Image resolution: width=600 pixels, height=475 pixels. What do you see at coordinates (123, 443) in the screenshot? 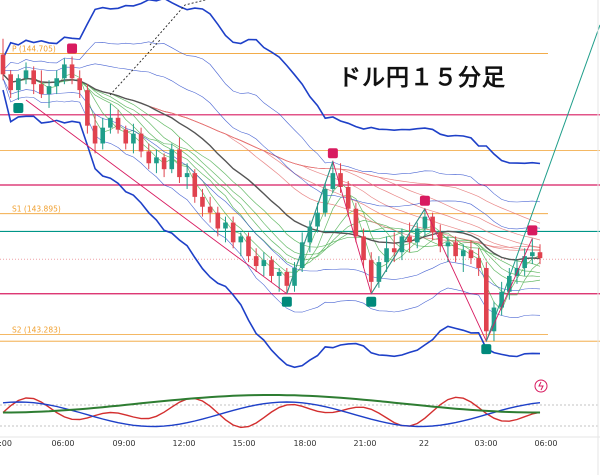
I see `time-axis-label: 09:00` at bounding box center [123, 443].